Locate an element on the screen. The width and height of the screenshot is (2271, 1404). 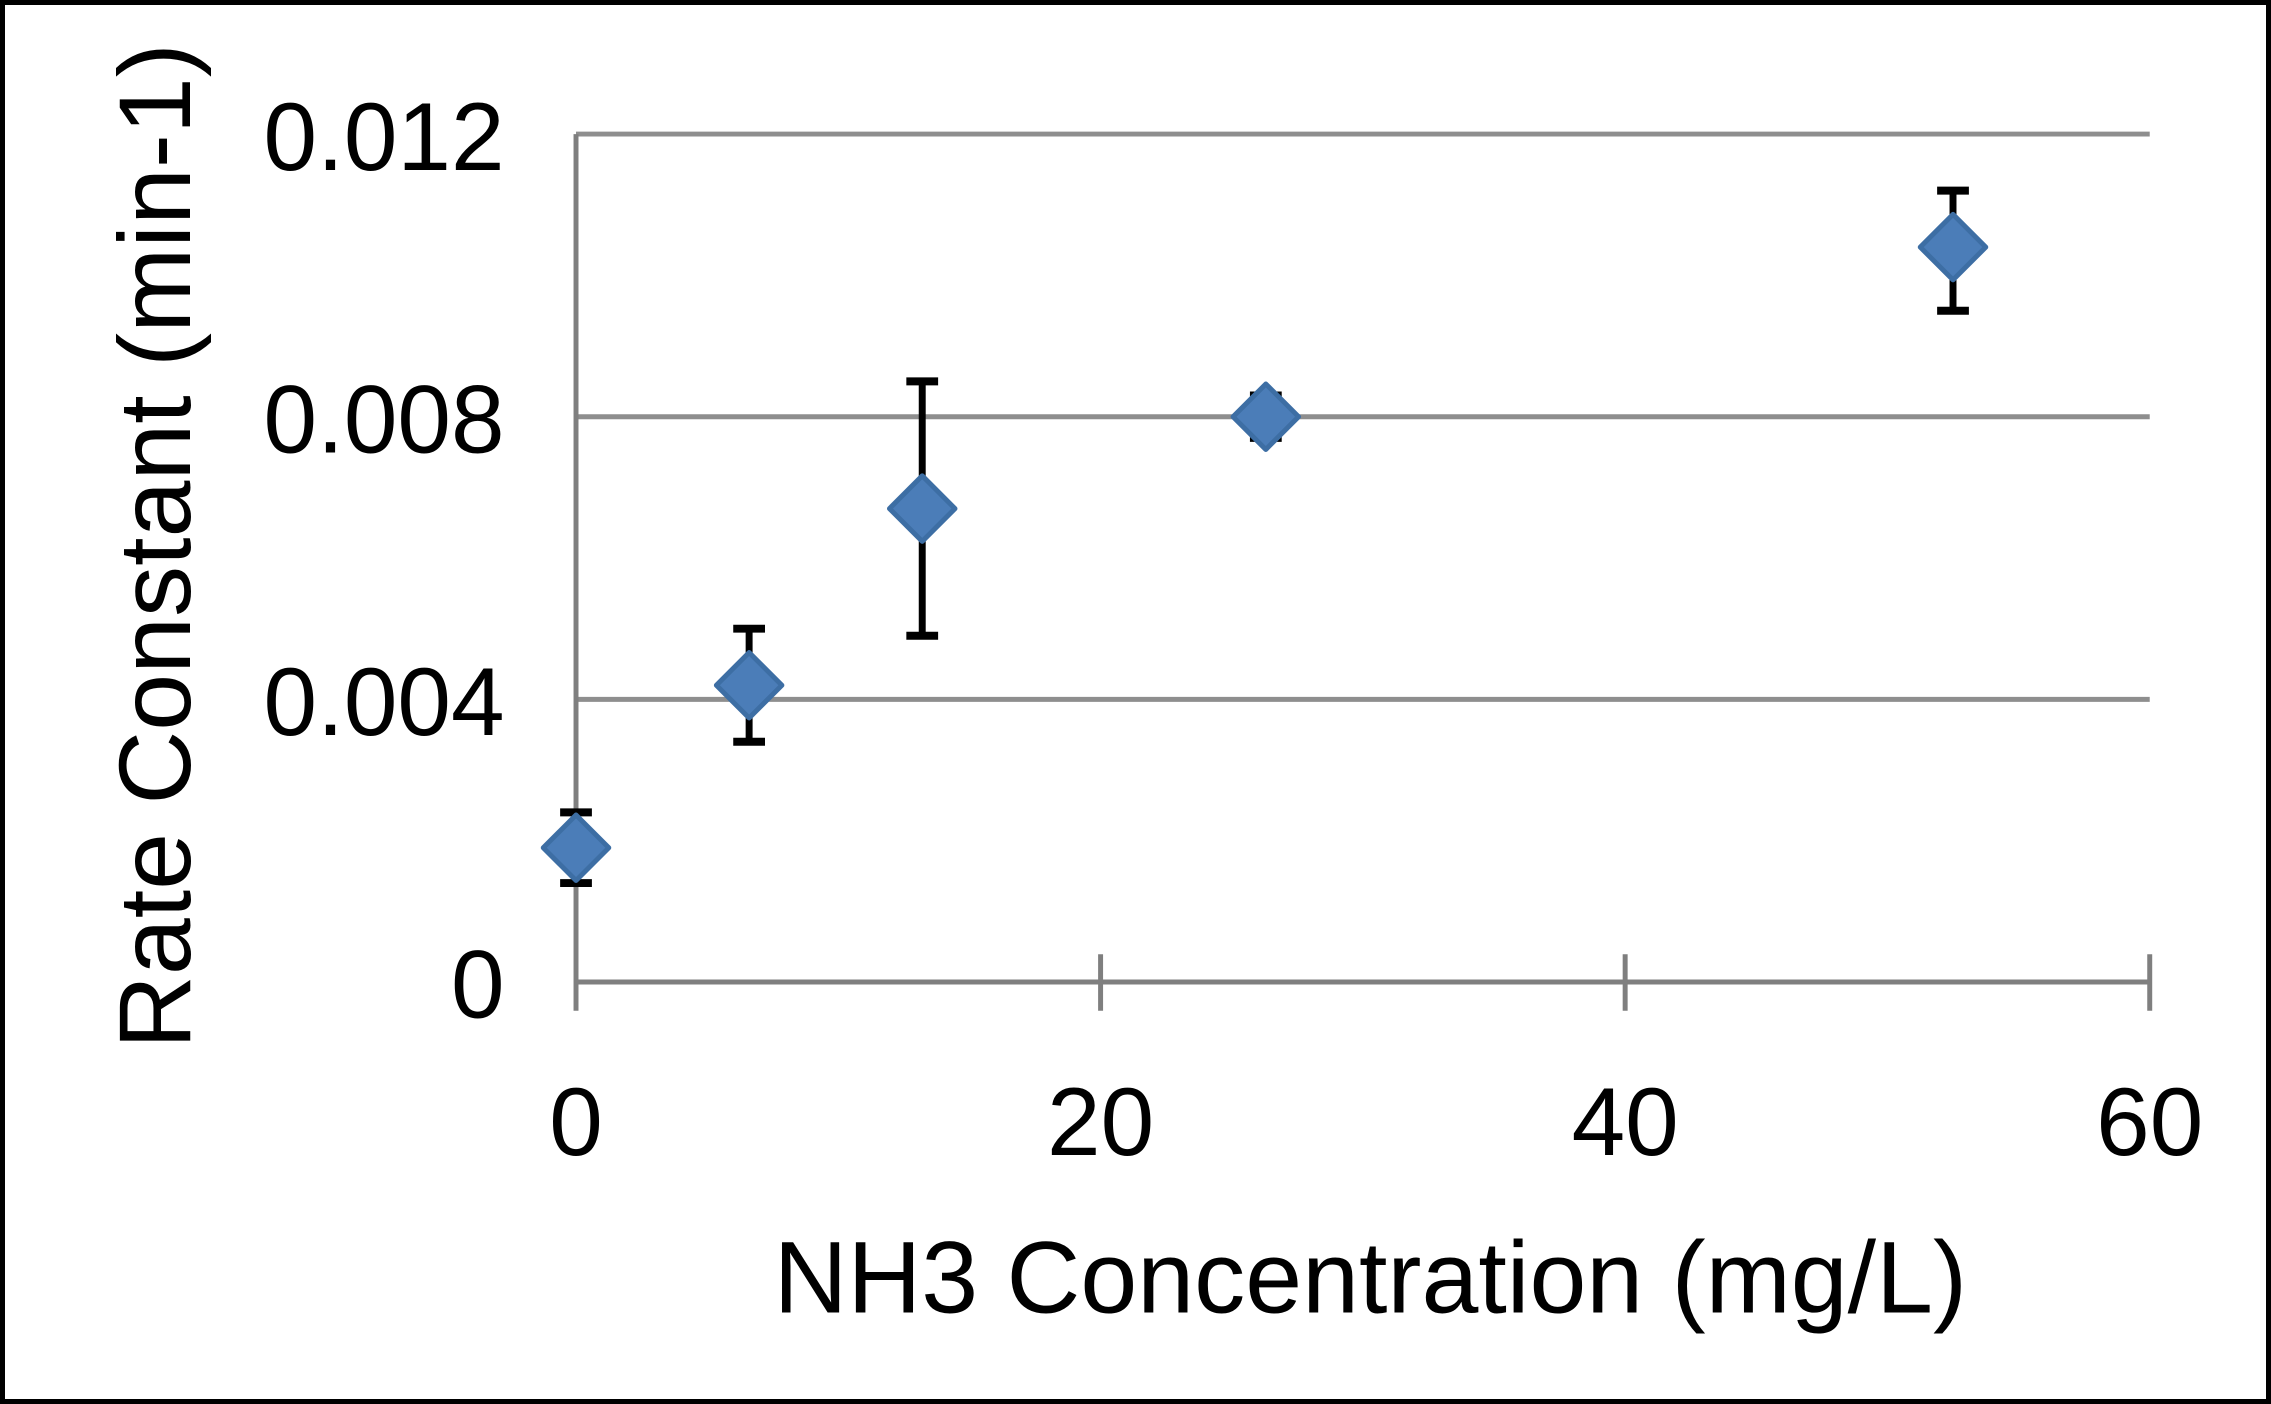
y-tick-label: 0.008 is located at coordinates (384, 419).